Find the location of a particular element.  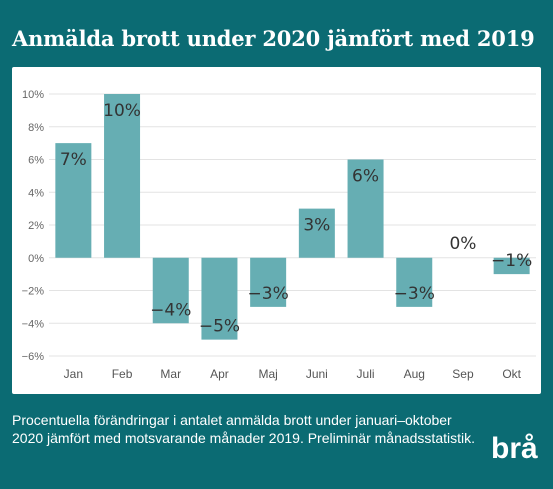

data-label-juli: 6% is located at coordinates (365, 177).